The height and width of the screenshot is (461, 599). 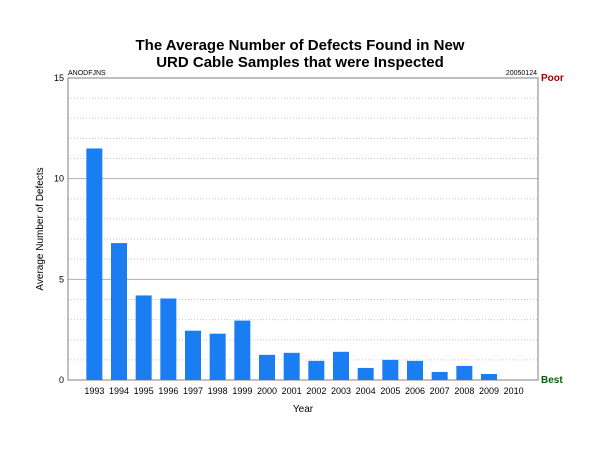 I want to click on x-tick-label: 2006, so click(x=415, y=391).